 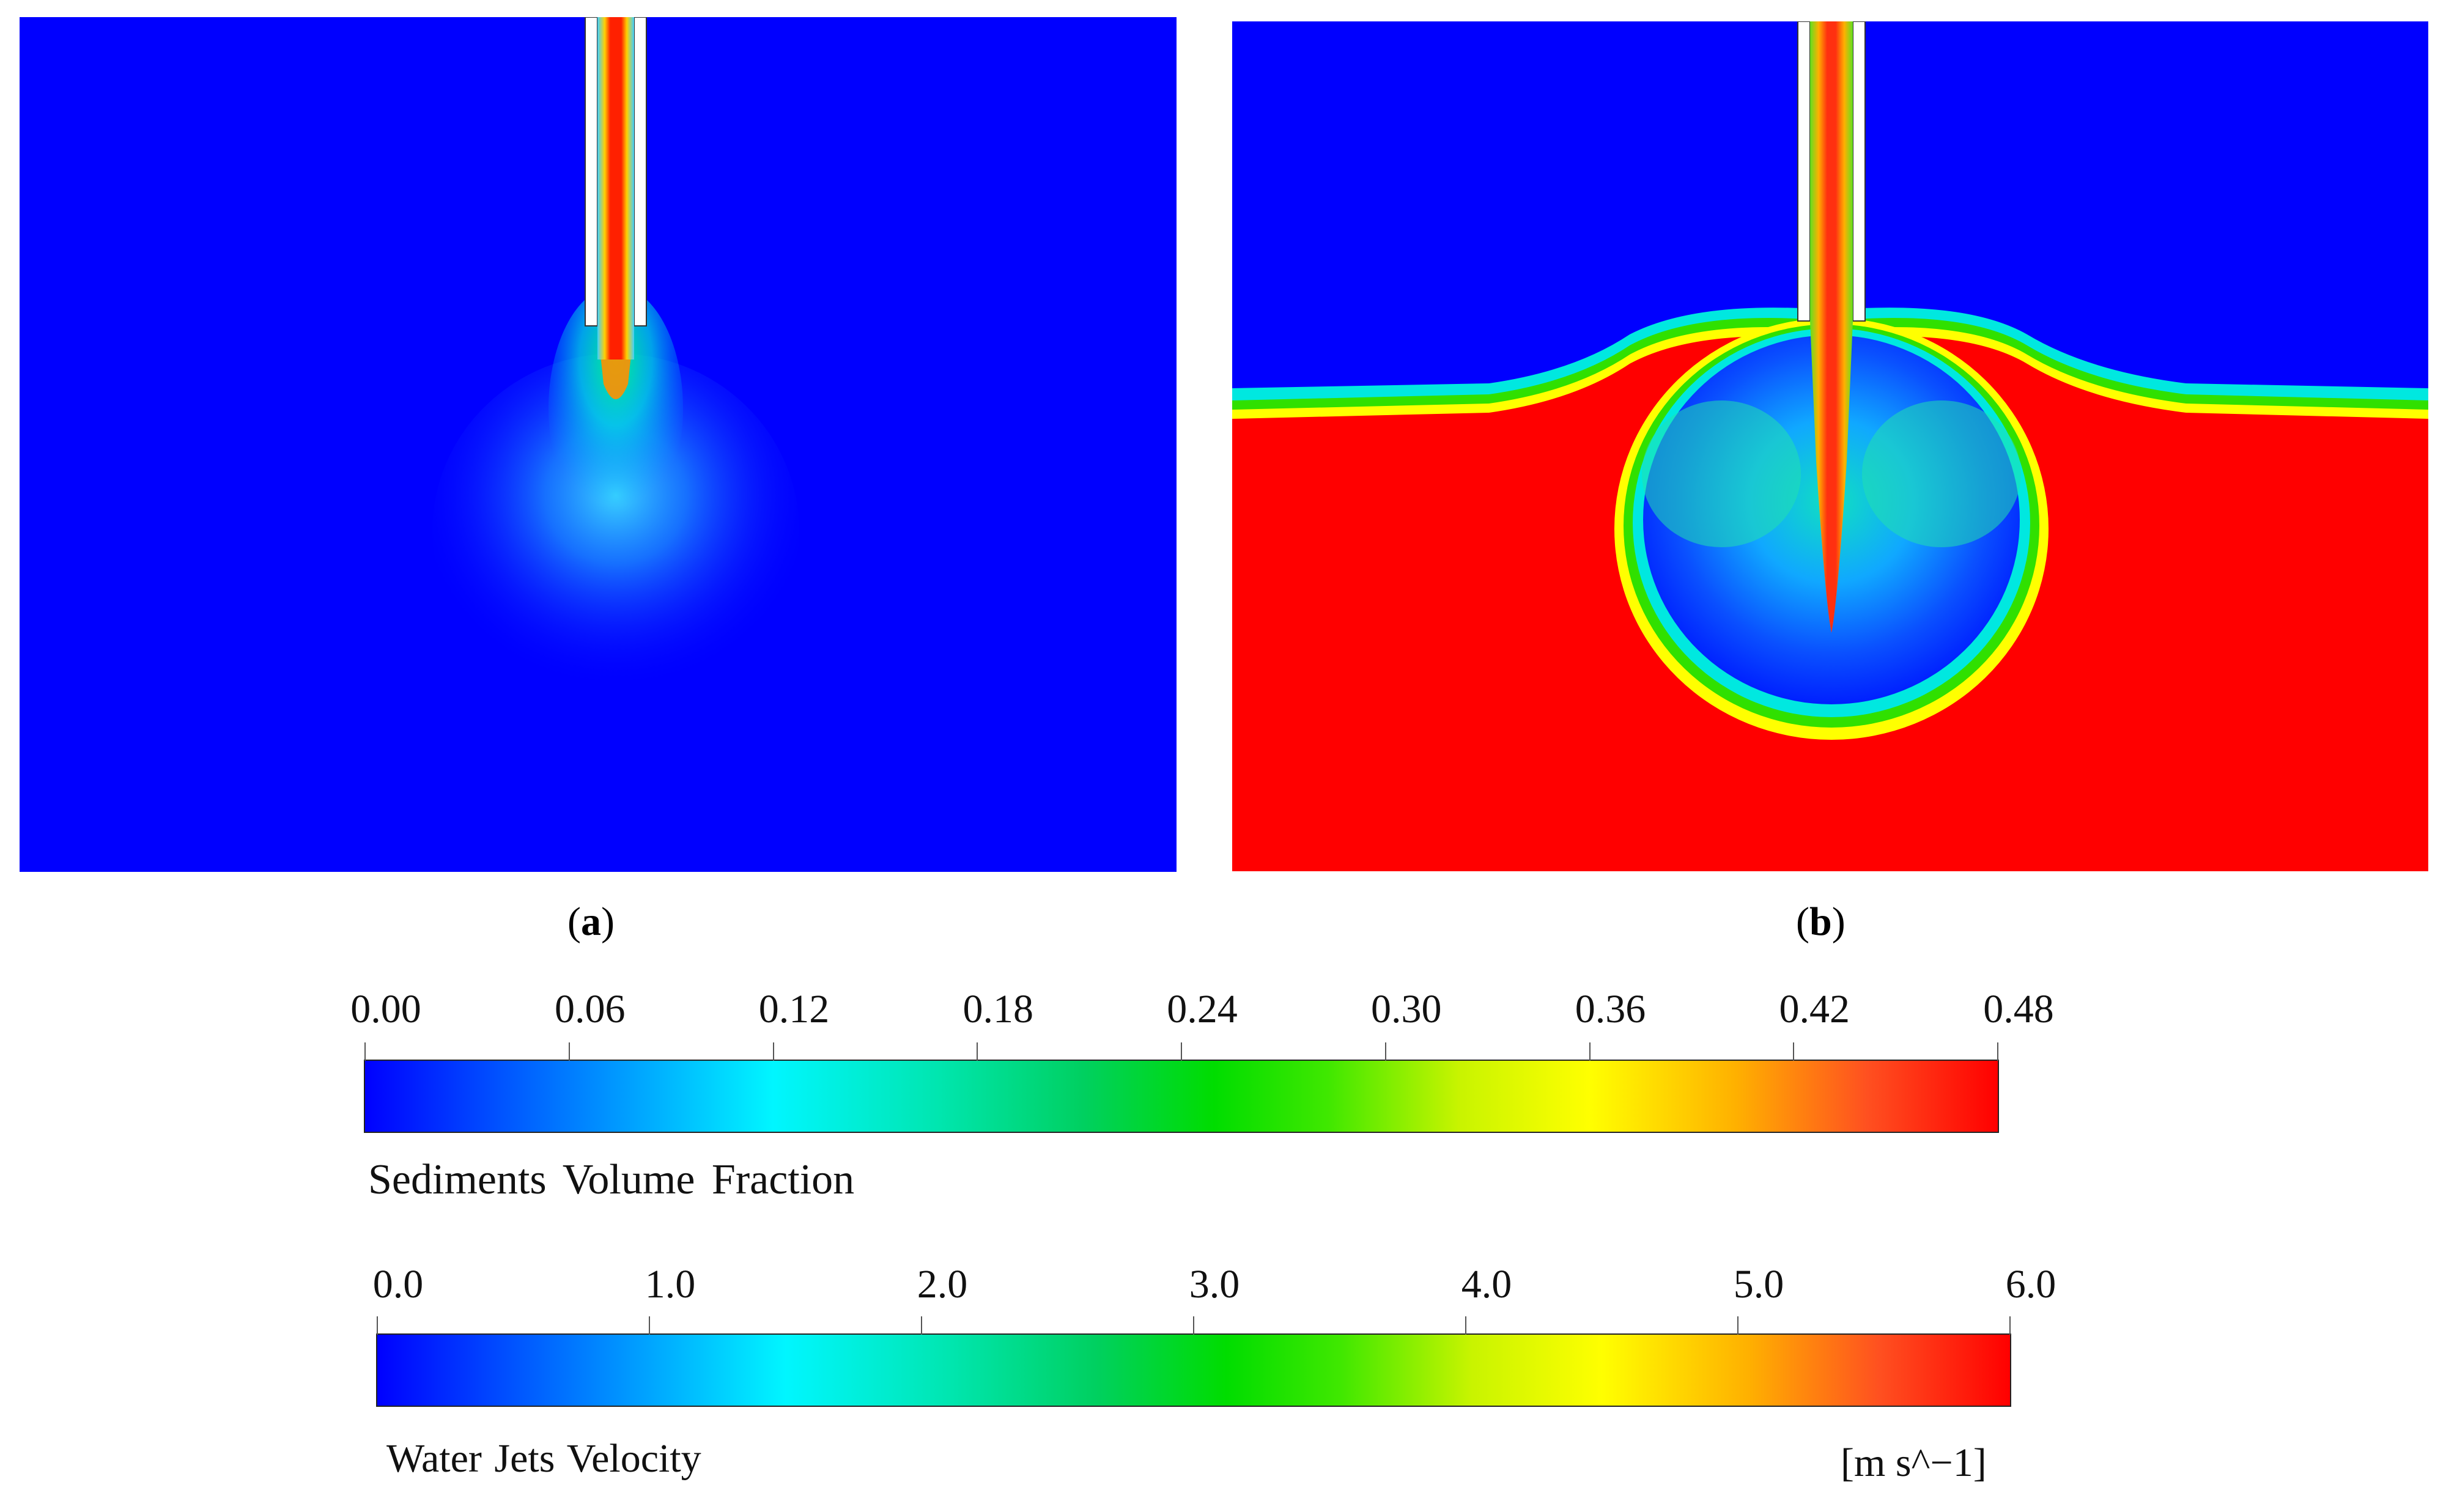 I want to click on velocity-tick-label: 0.0, so click(x=398, y=1284).